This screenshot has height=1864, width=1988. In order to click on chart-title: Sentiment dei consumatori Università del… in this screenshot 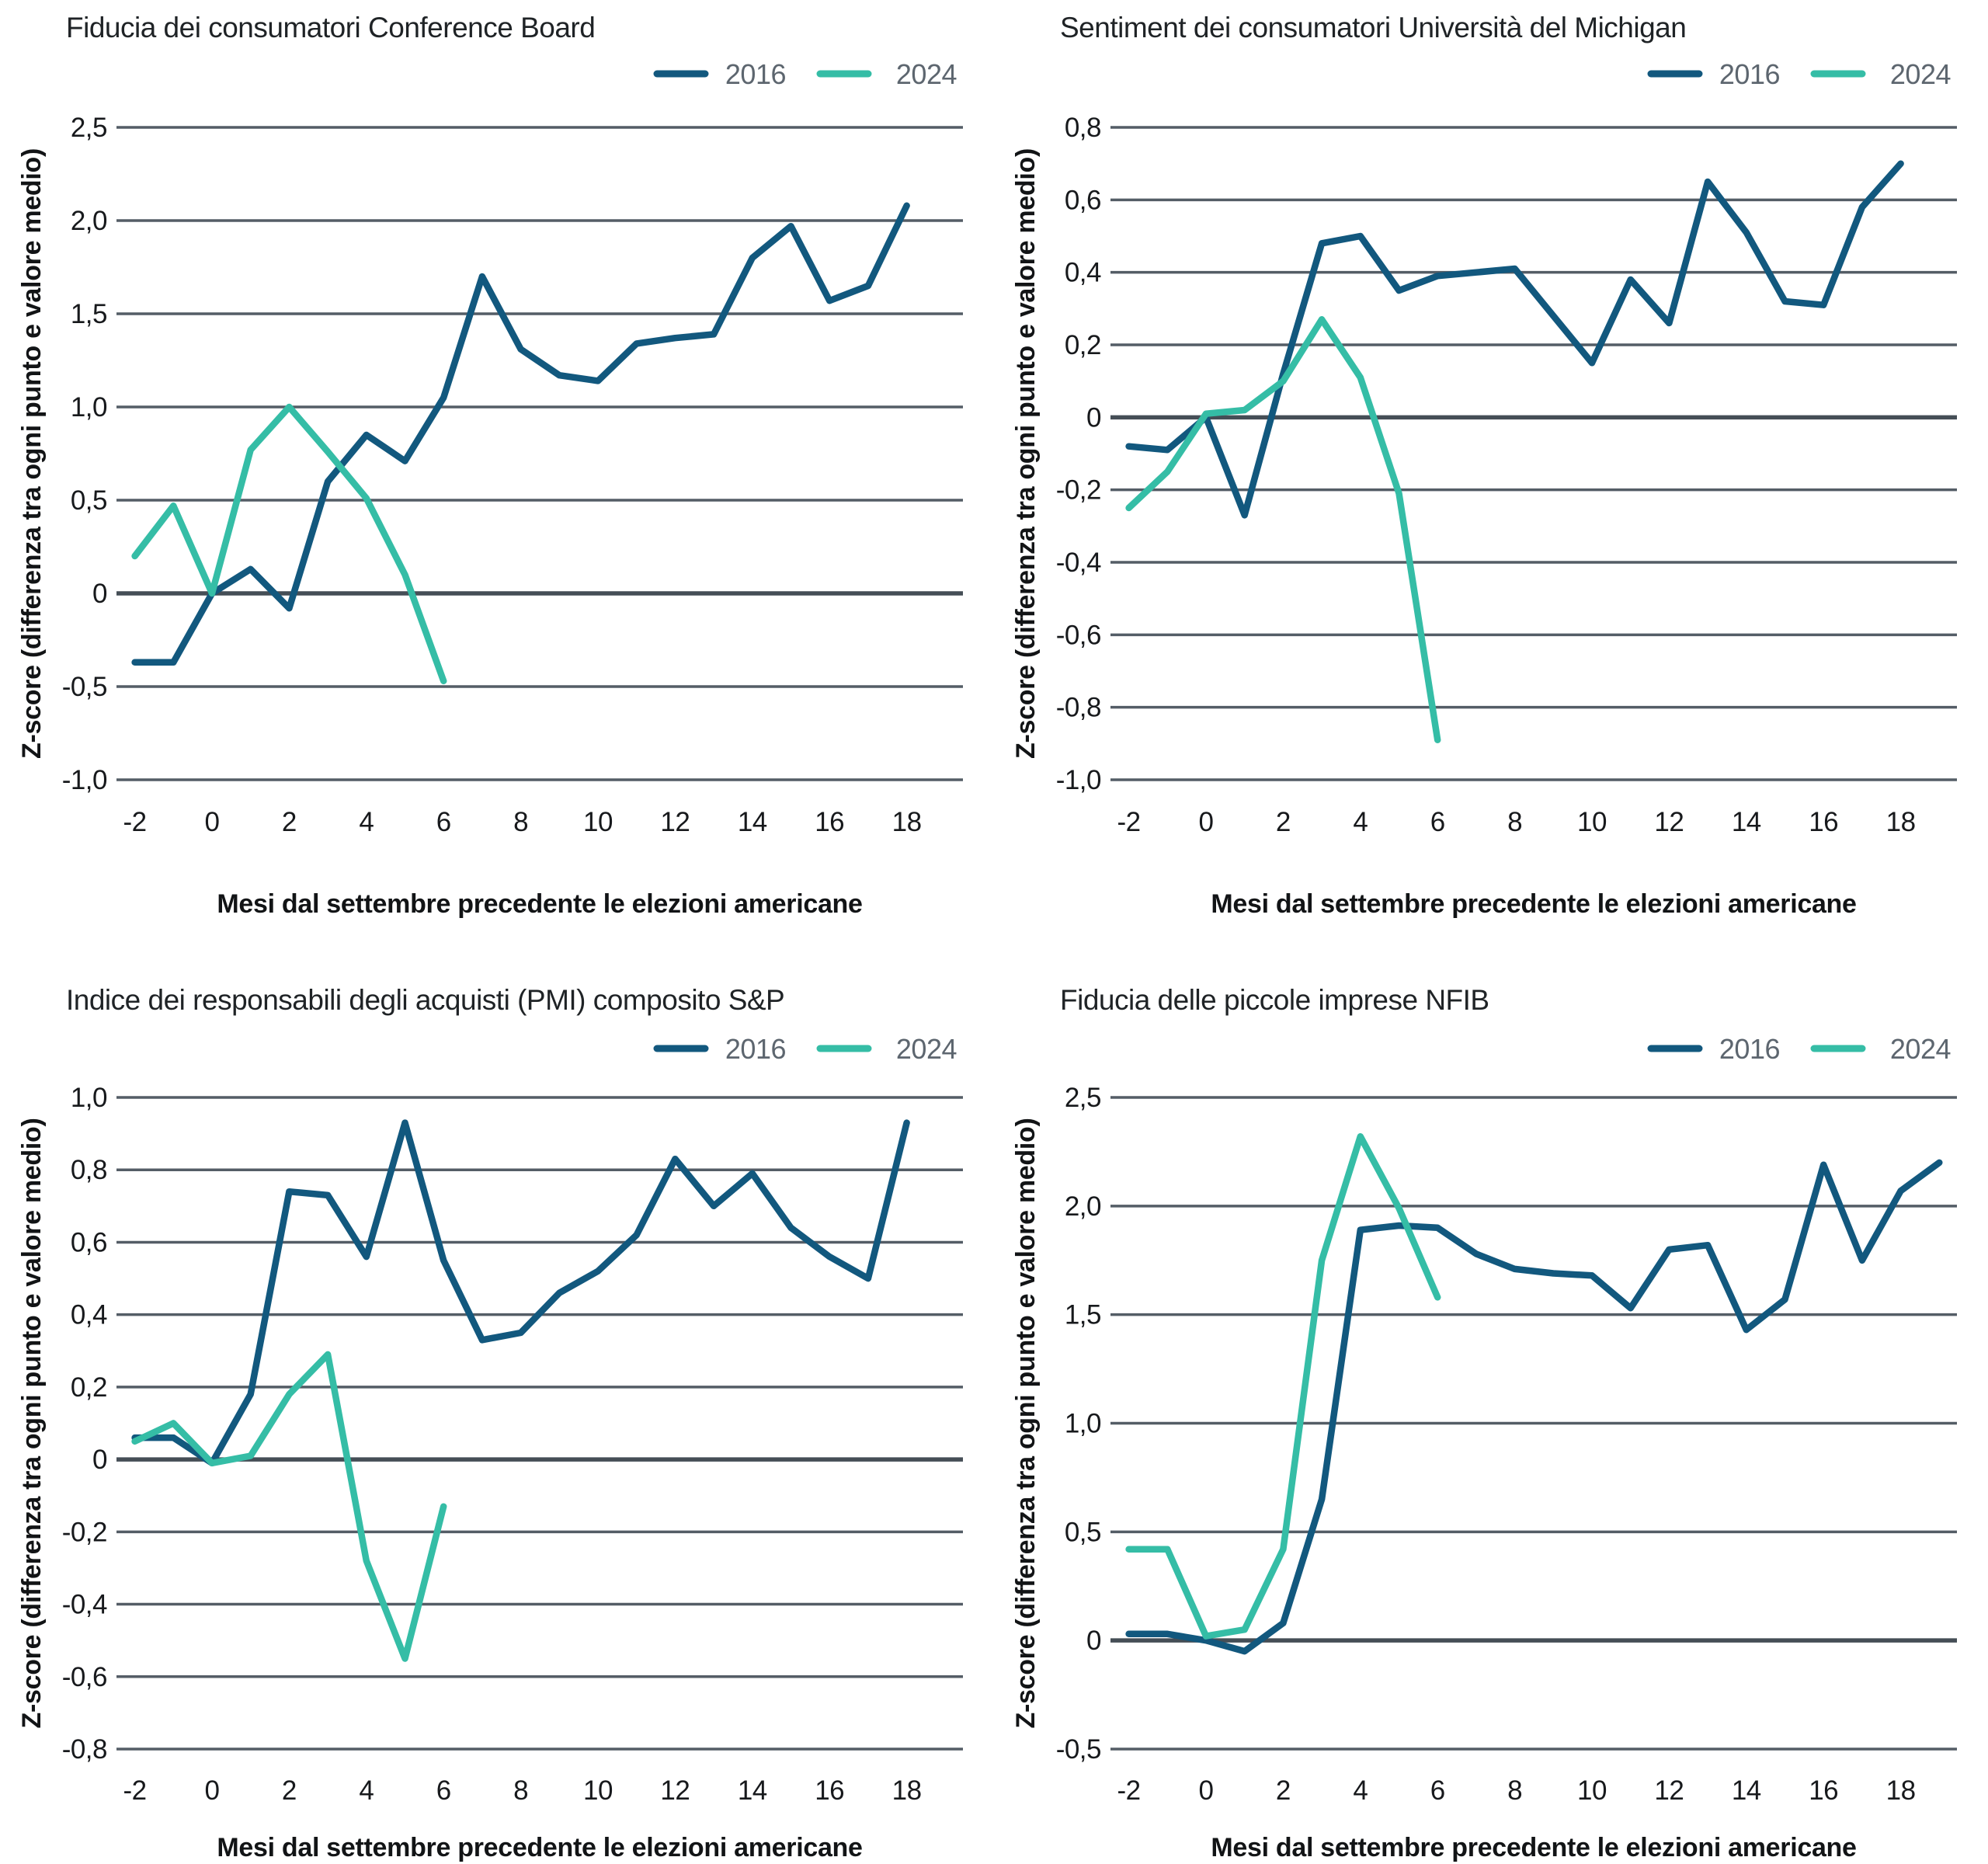, I will do `click(1373, 27)`.